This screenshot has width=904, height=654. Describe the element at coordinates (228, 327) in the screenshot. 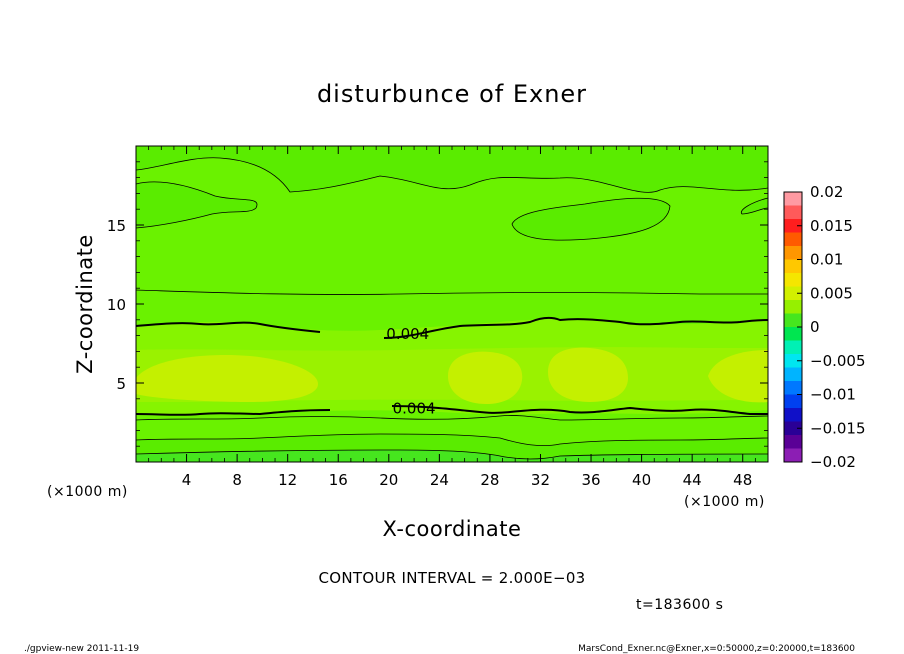

I see `contour-0004-upper-a` at that location.